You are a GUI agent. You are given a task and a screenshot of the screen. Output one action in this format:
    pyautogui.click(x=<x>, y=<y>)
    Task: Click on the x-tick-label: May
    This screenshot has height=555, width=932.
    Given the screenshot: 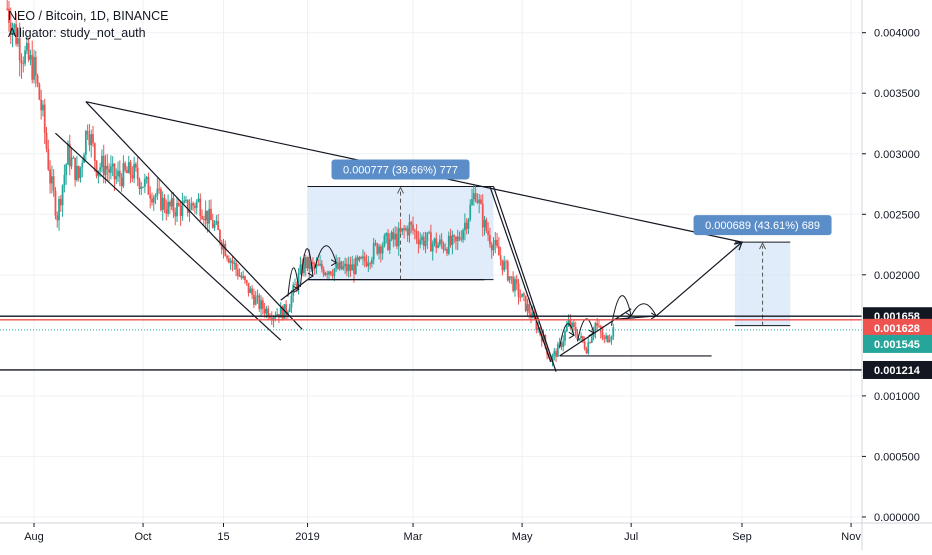 What is the action you would take?
    pyautogui.click(x=522, y=537)
    